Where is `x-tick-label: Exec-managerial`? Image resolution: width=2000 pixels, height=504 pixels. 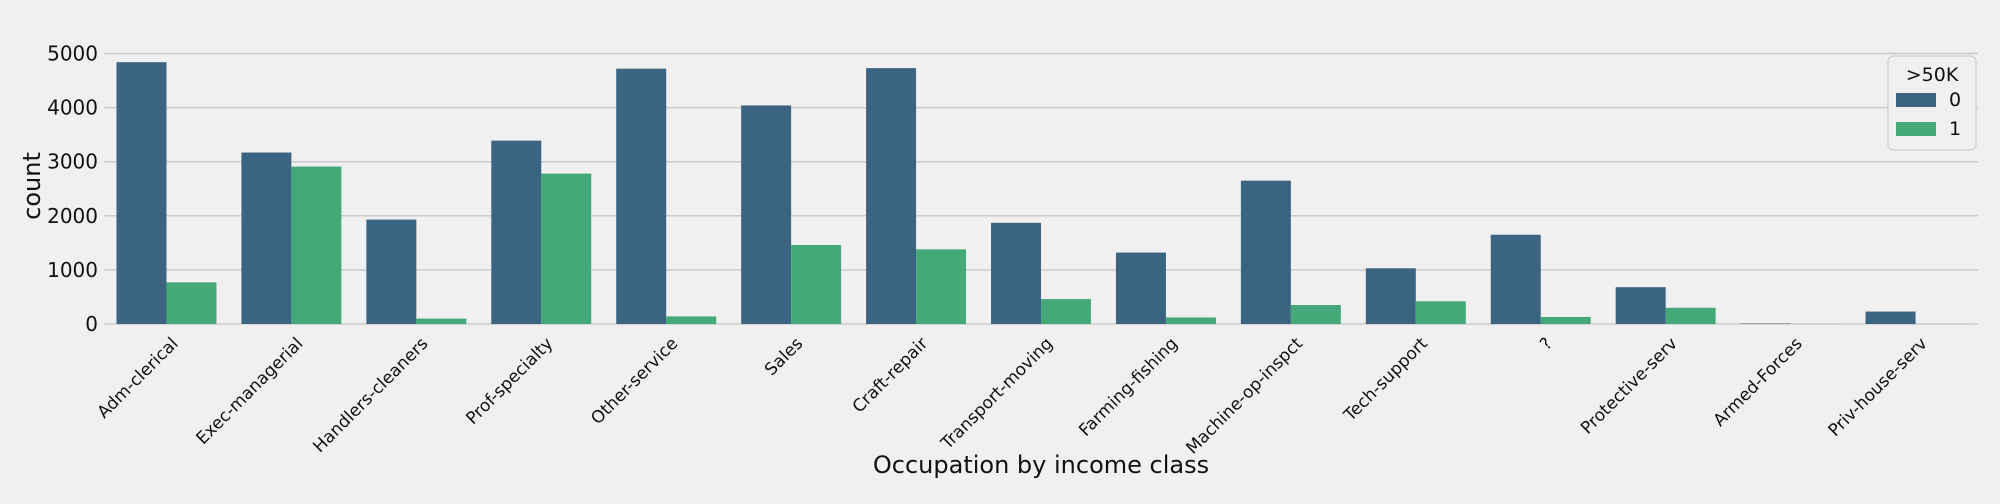
x-tick-label: Exec-managerial is located at coordinates (250, 391).